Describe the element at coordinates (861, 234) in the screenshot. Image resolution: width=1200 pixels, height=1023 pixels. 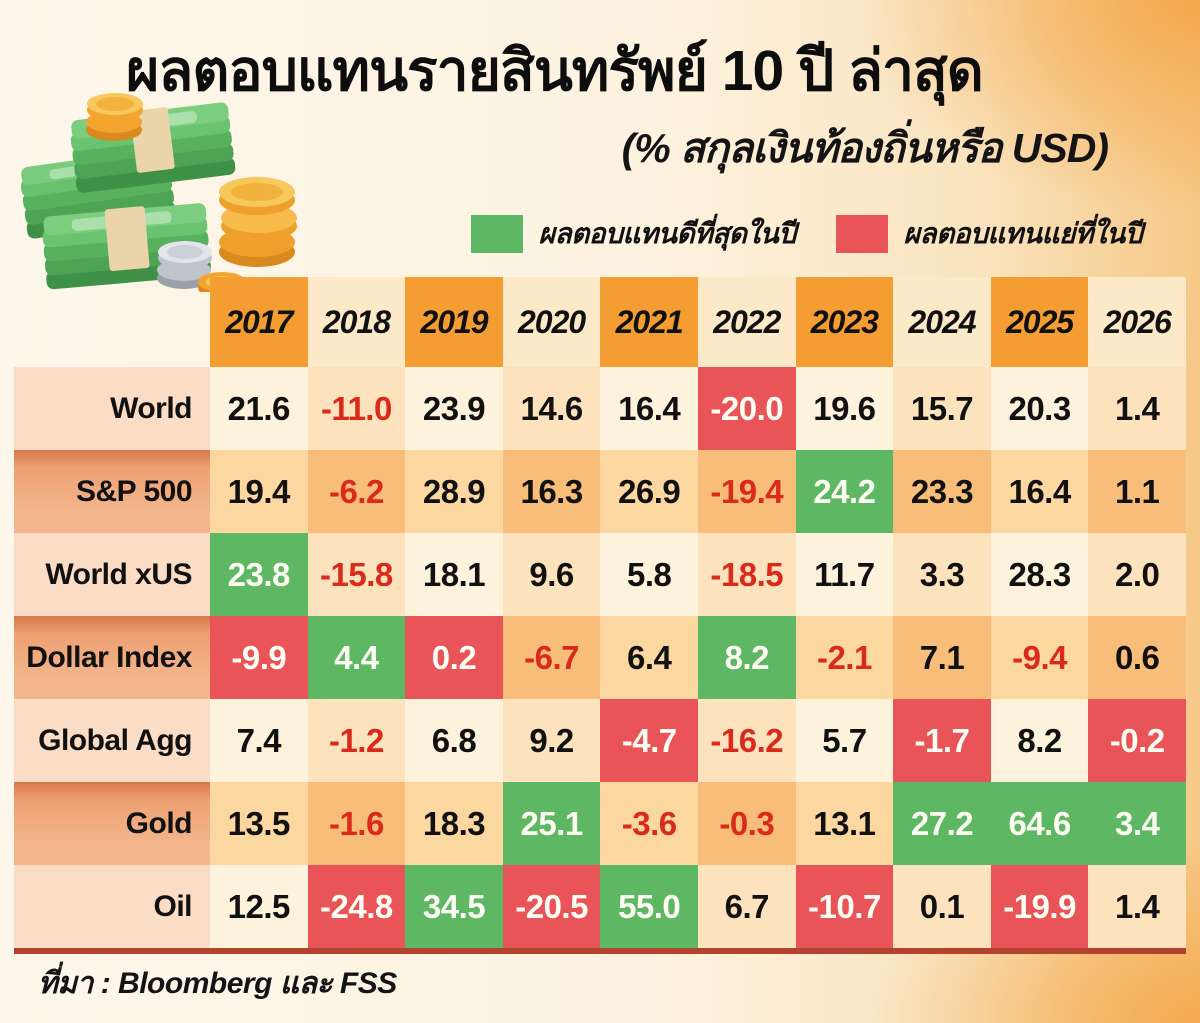
I see `worst-return-swatch-icon` at that location.